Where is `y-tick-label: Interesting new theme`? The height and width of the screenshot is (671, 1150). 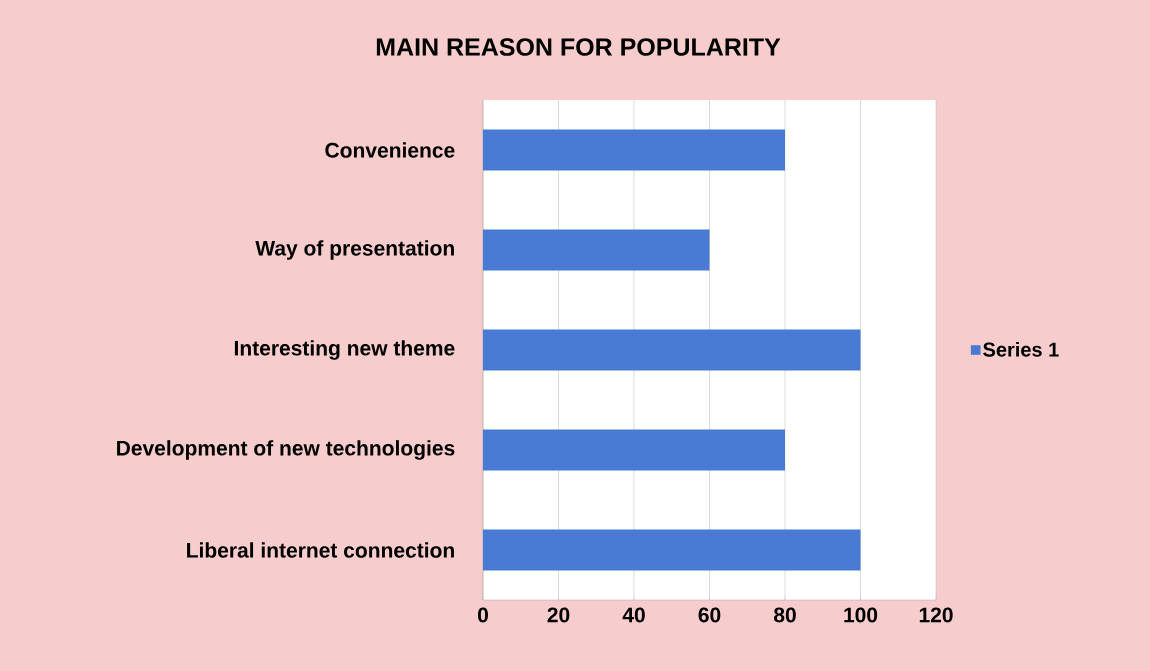 y-tick-label: Interesting new theme is located at coordinates (344, 350).